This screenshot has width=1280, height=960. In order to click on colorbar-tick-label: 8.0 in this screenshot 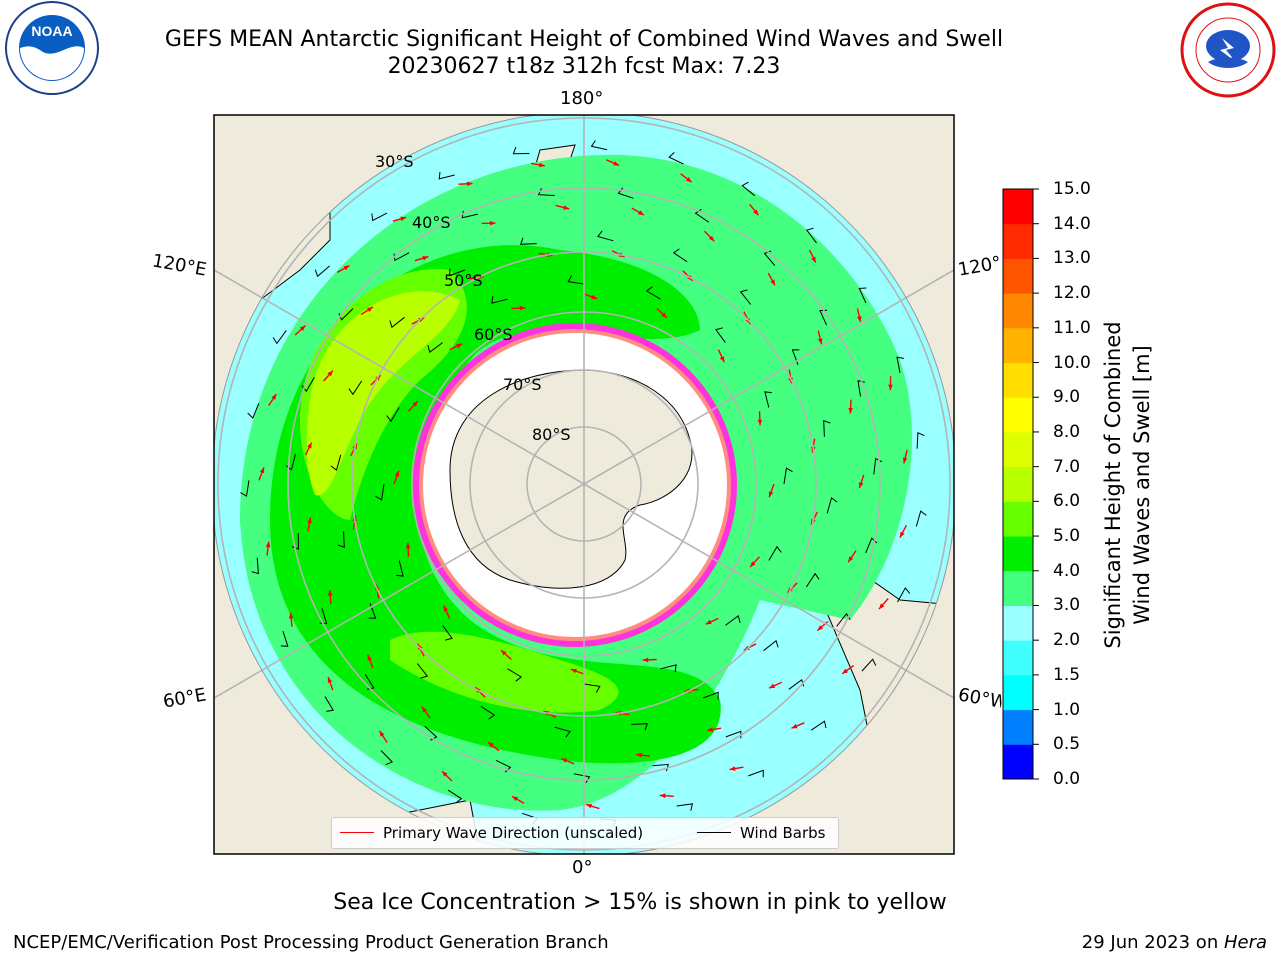, I will do `click(1067, 431)`.